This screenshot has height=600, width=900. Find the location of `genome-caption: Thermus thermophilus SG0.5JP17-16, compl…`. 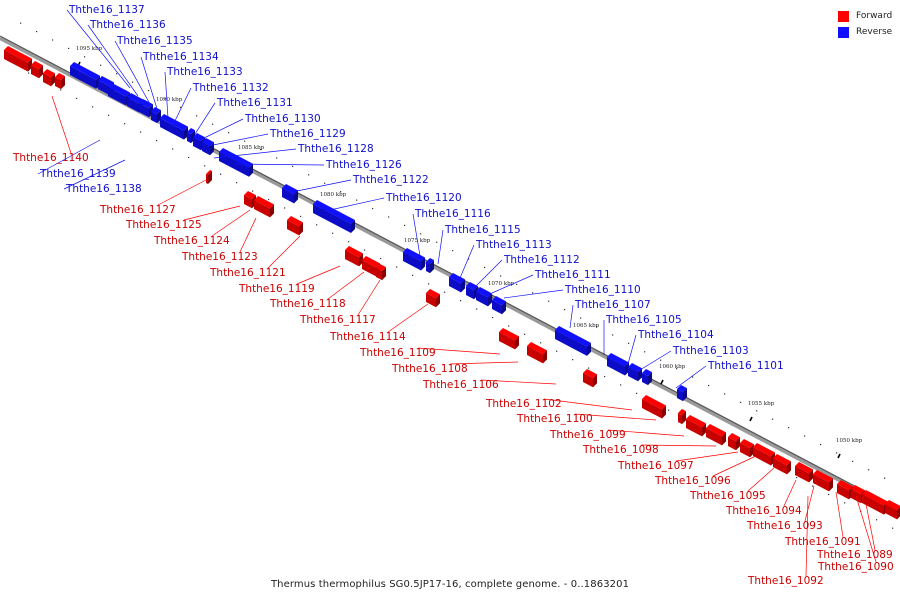

genome-caption: Thermus thermophilus SG0.5JP17-16, compl… is located at coordinates (450, 584).